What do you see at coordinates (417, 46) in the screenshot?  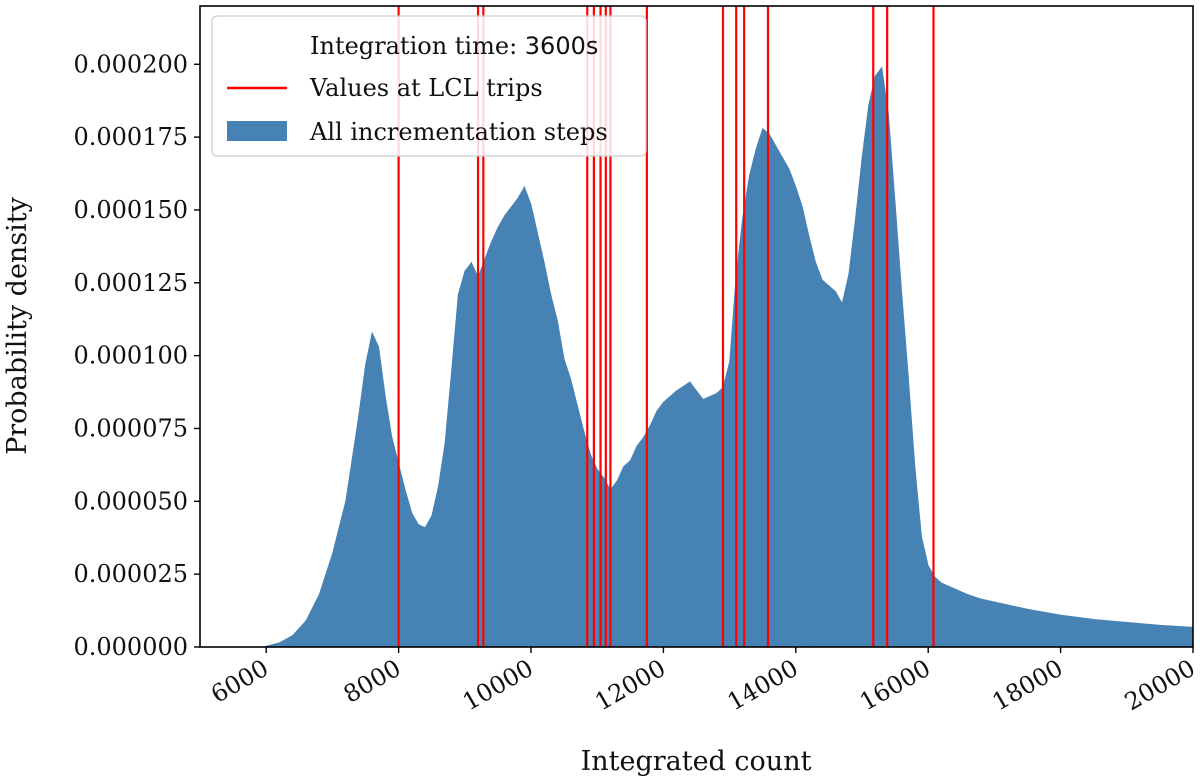 I see `legend-title-prefix: Integration time:` at bounding box center [417, 46].